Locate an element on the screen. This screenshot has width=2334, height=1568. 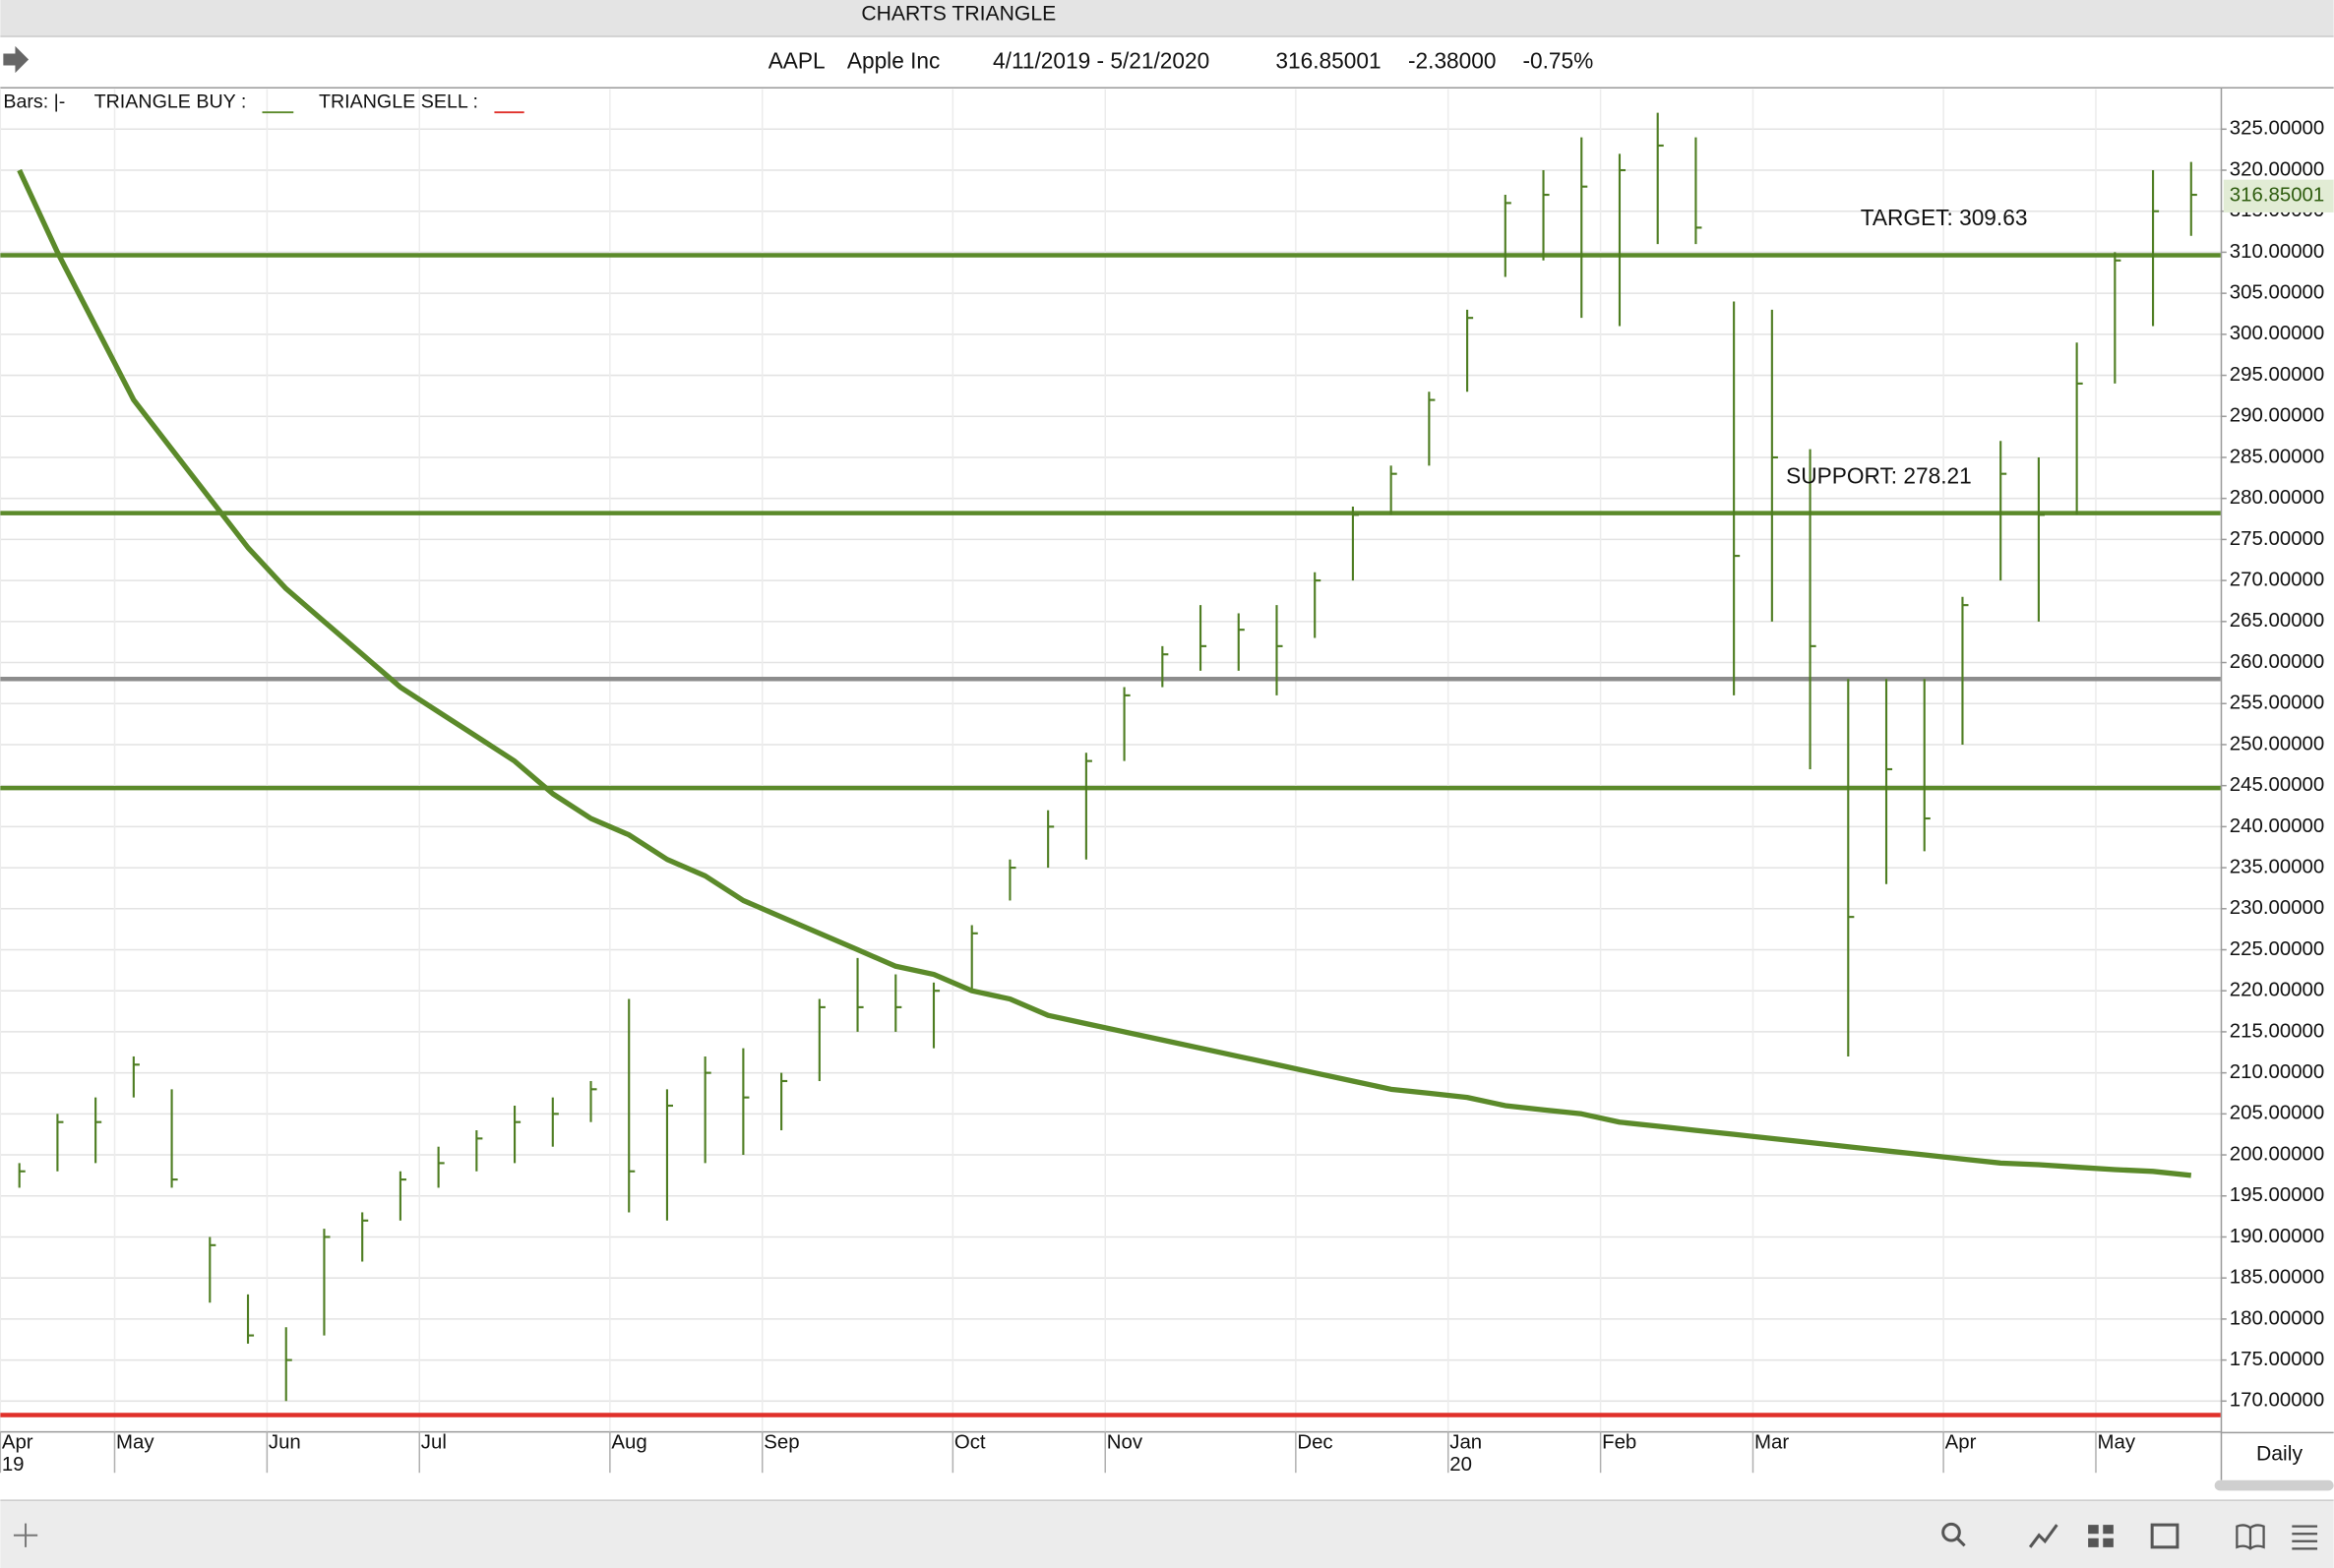
y-tick-label: 235.00000 is located at coordinates (2277, 867).